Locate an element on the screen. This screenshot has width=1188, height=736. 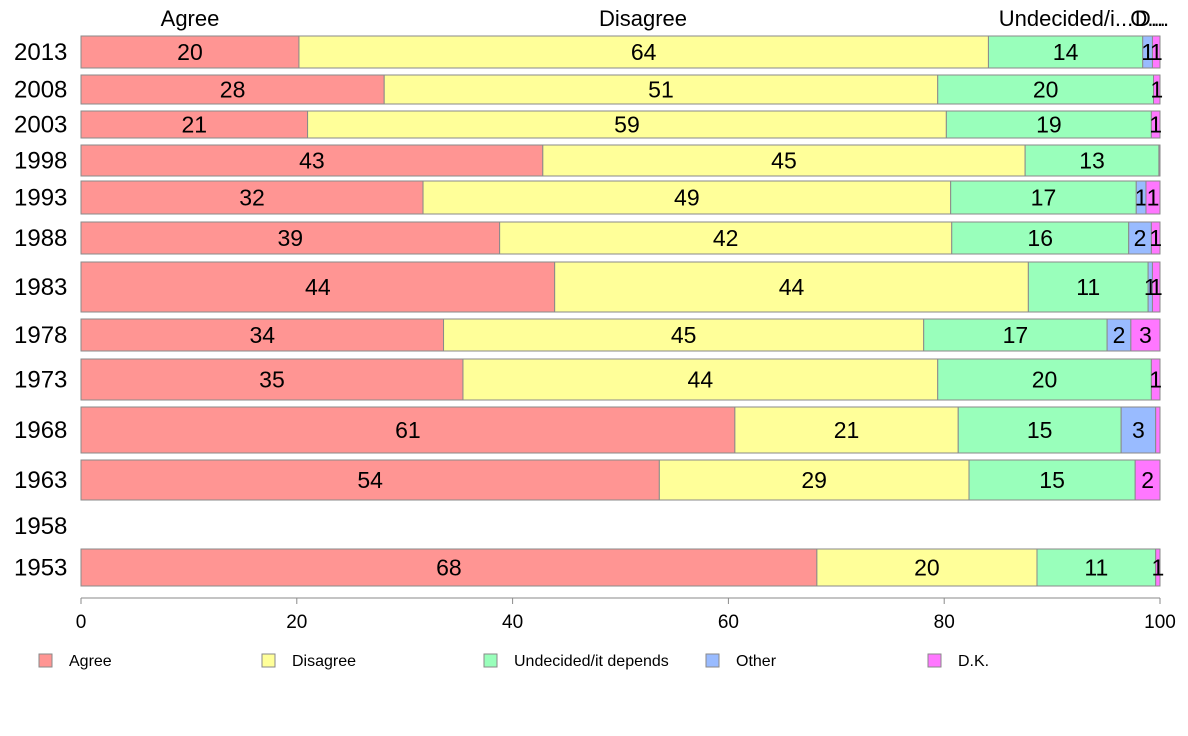
bar-value-label: 13 is located at coordinates (1092, 161).